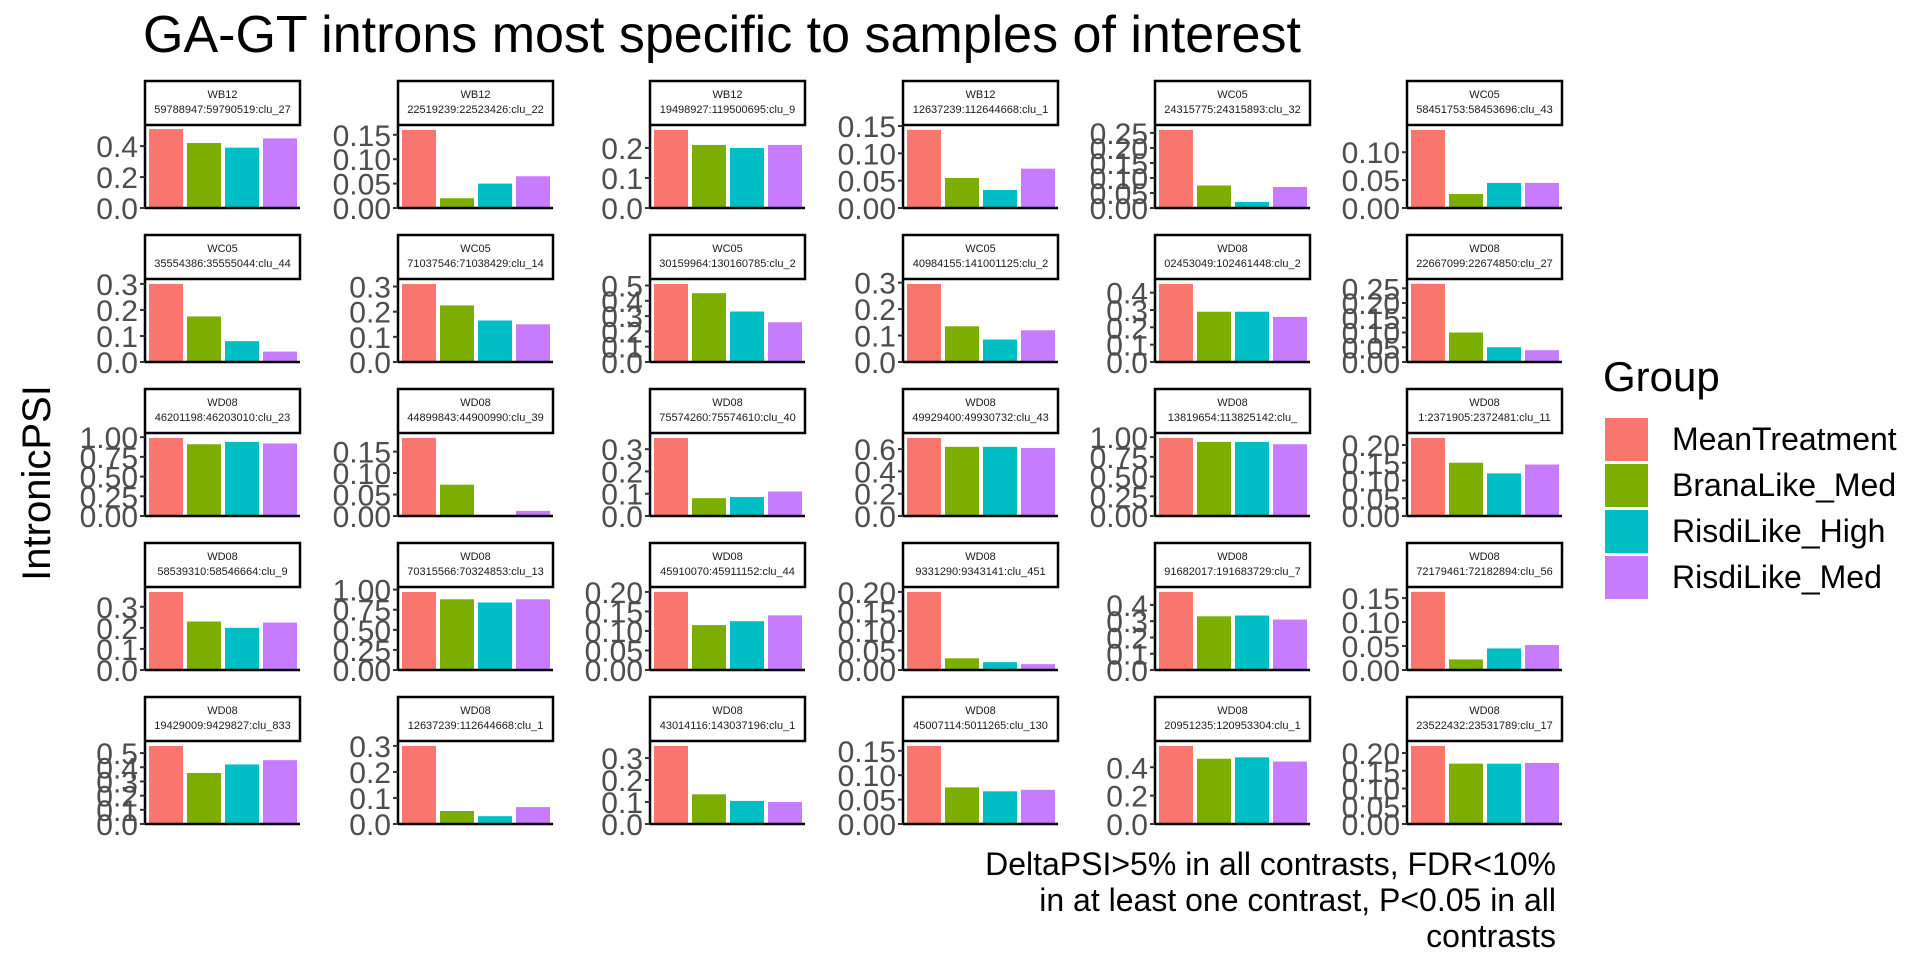 Image resolution: width=1920 pixels, height=960 pixels. I want to click on strip-label-intron: 30159964:130160785:clu_2, so click(727, 264).